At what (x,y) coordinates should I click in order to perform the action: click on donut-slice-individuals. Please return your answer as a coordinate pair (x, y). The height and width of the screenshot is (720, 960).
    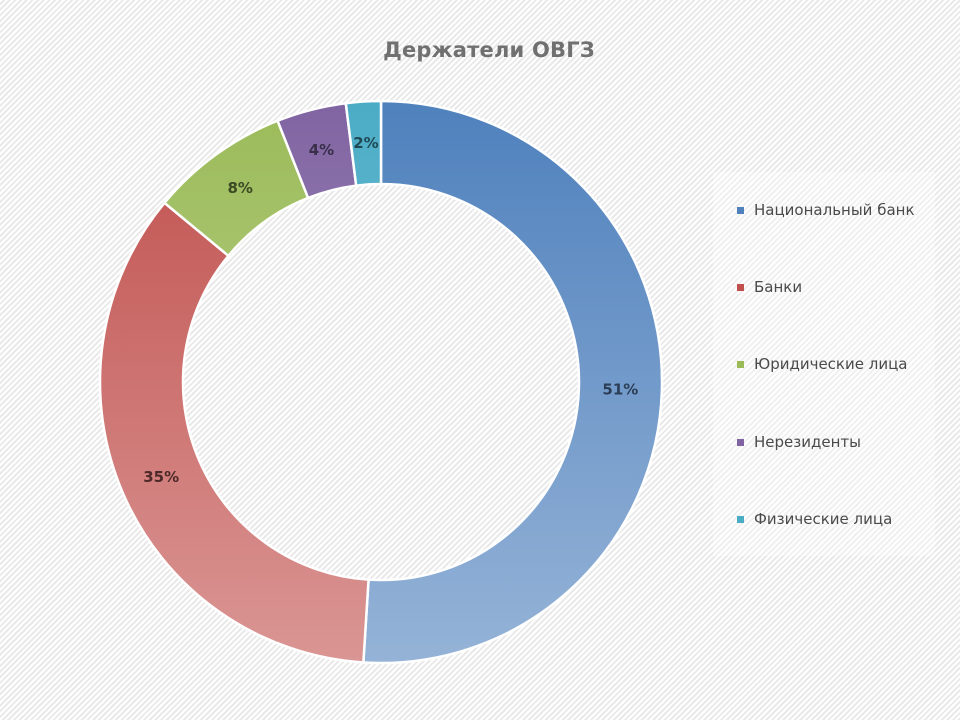
    Looking at the image, I should click on (363, 143).